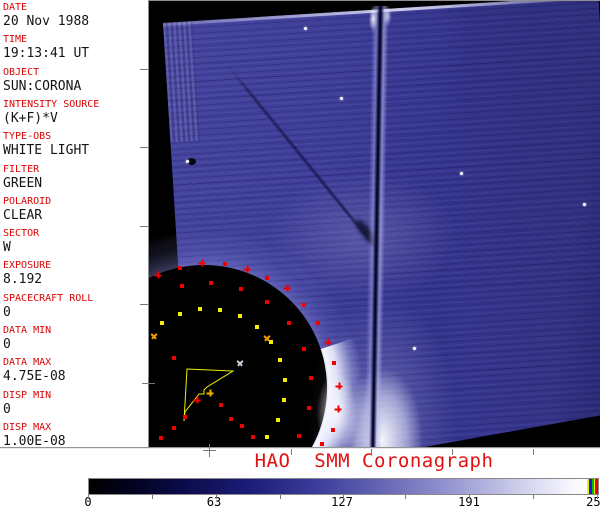 The width and height of the screenshot is (600, 512). Describe the element at coordinates (34, 370) in the screenshot. I see `metadata-field: DATA MAX 4.75E-08` at that location.